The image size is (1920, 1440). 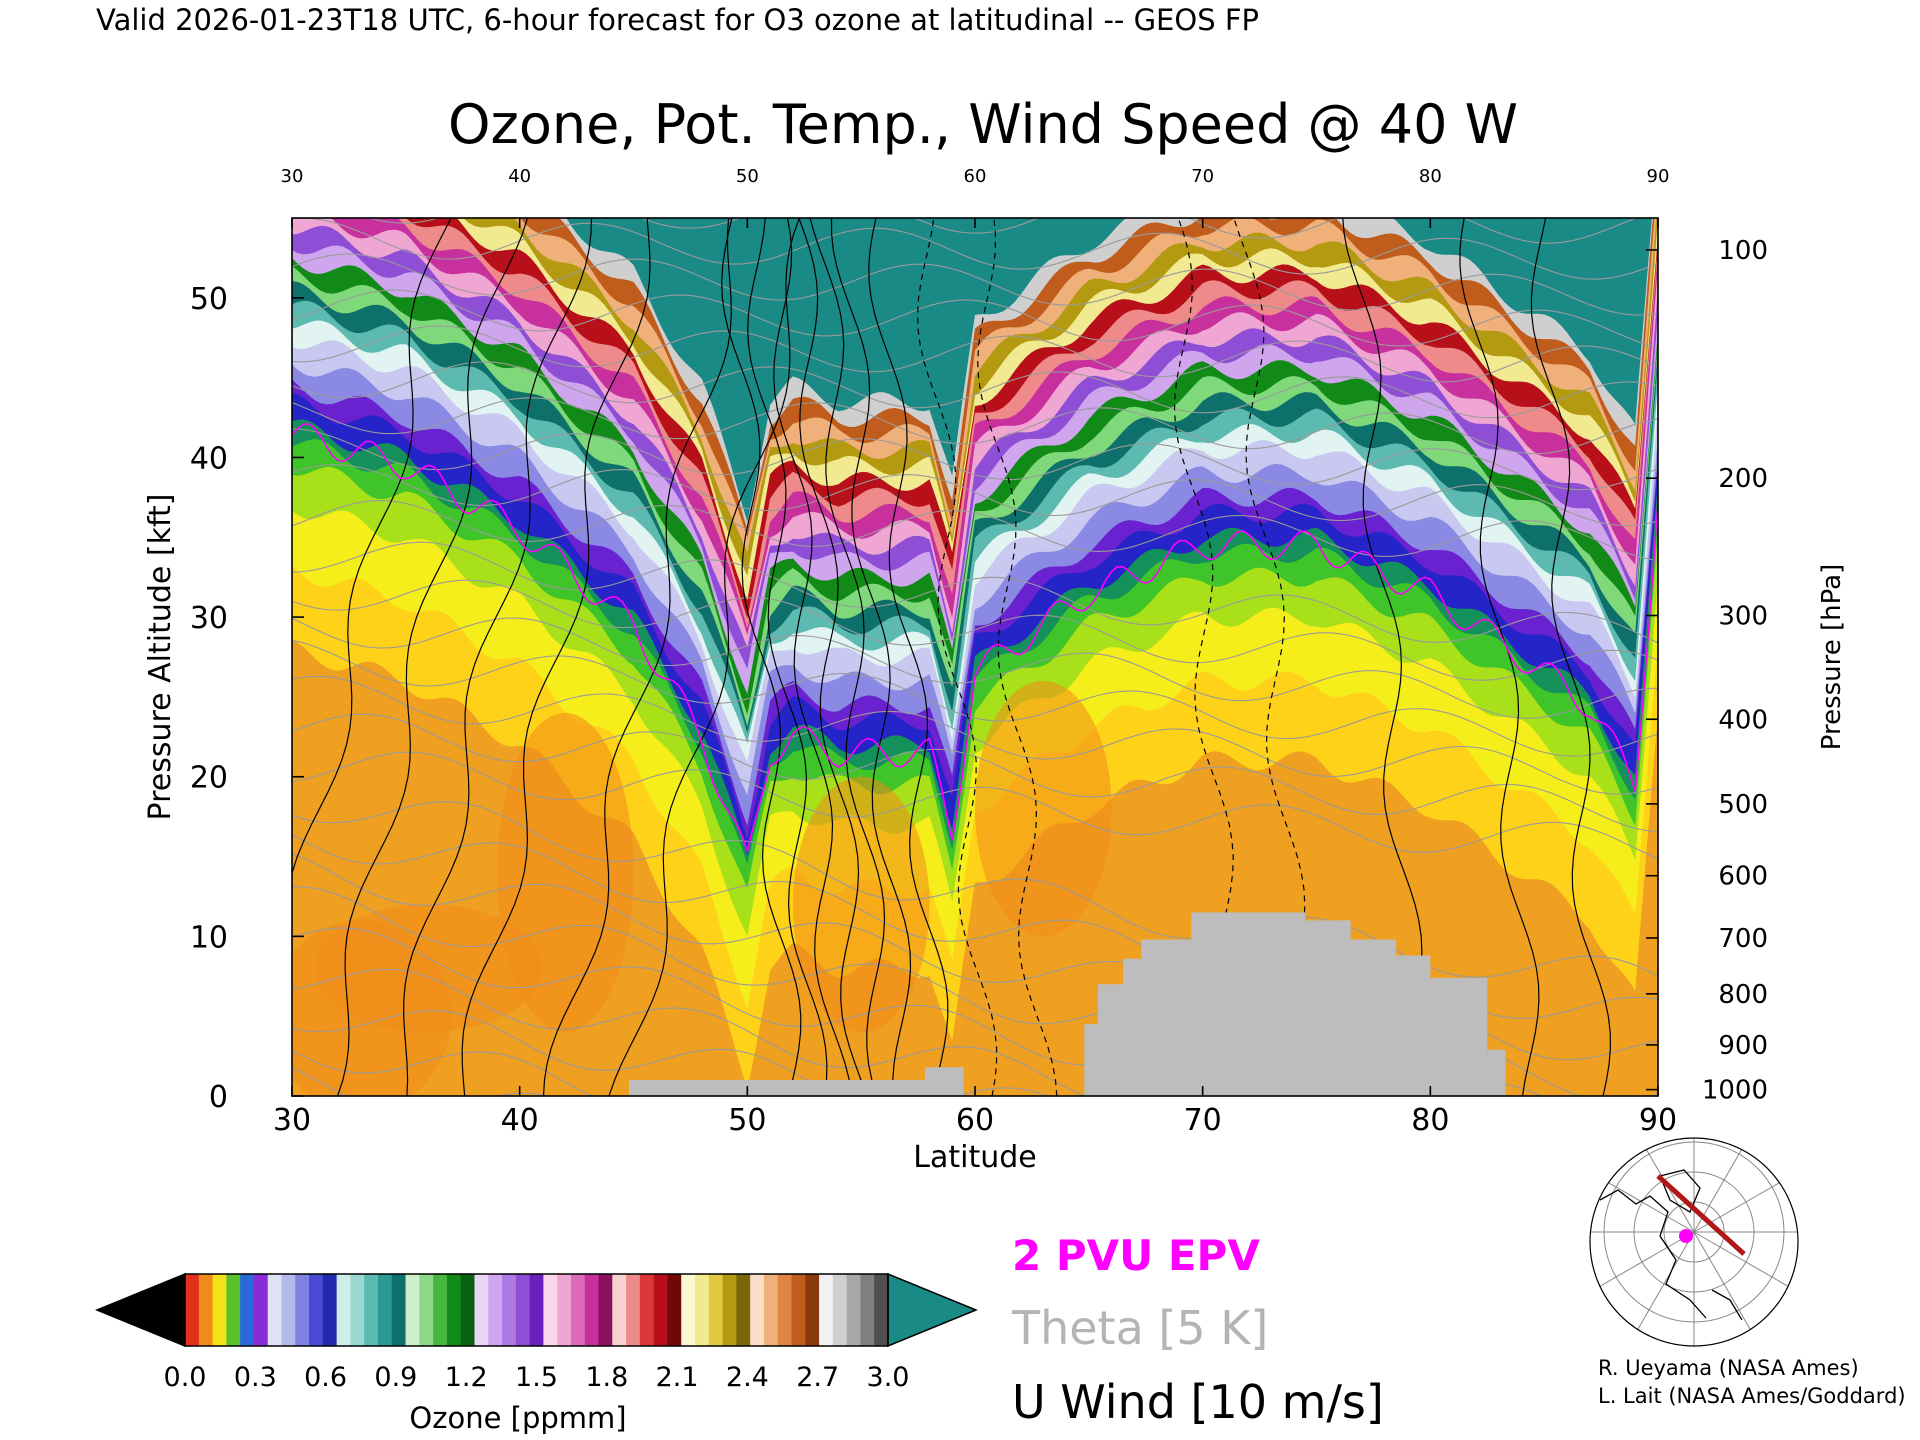 What do you see at coordinates (1658, 1120) in the screenshot?
I see `x-tick-label: 90` at bounding box center [1658, 1120].